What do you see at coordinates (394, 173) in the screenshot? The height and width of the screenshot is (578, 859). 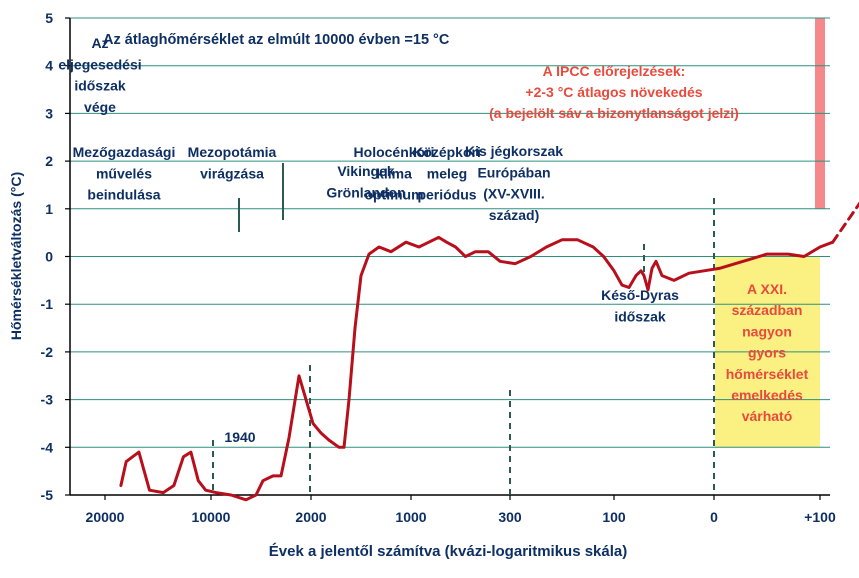 I see `annotation-holocene-optimum-line: klíma` at bounding box center [394, 173].